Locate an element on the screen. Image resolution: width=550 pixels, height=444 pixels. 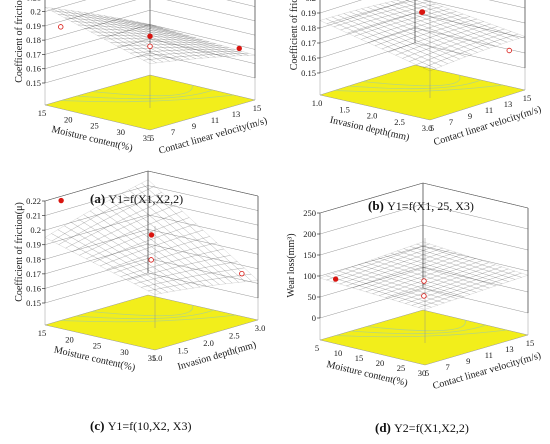
box-walls is located at coordinates (150, 42).